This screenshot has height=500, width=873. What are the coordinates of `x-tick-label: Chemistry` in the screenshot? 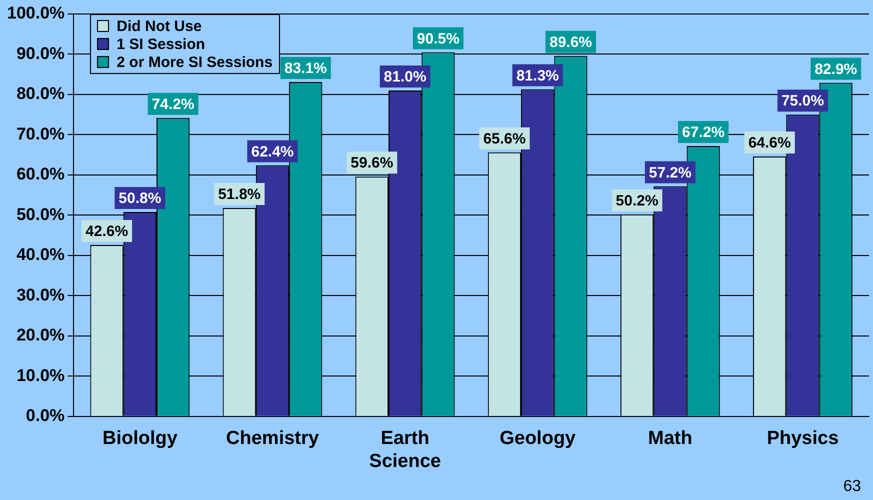 It's located at (273, 439).